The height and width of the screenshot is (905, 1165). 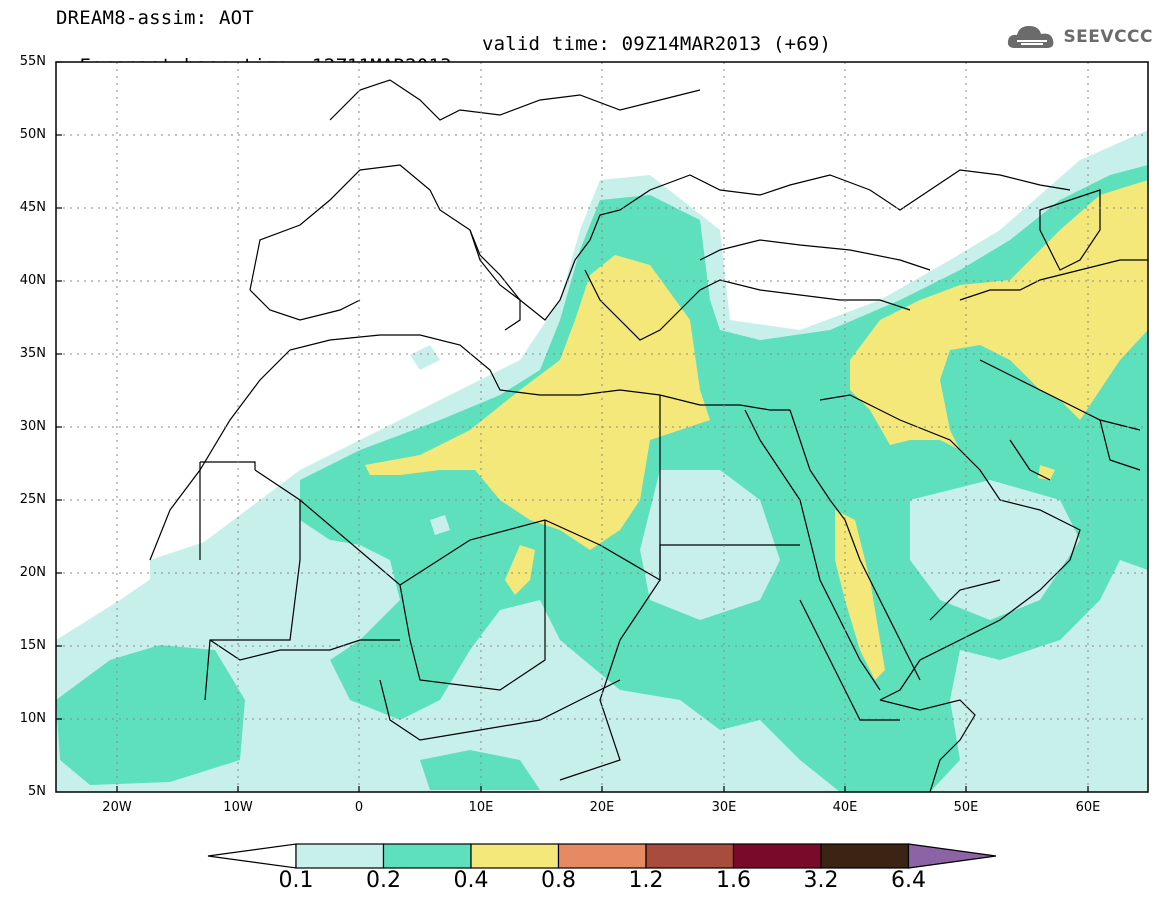 I want to click on colorbar-label: 1.2, so click(x=646, y=880).